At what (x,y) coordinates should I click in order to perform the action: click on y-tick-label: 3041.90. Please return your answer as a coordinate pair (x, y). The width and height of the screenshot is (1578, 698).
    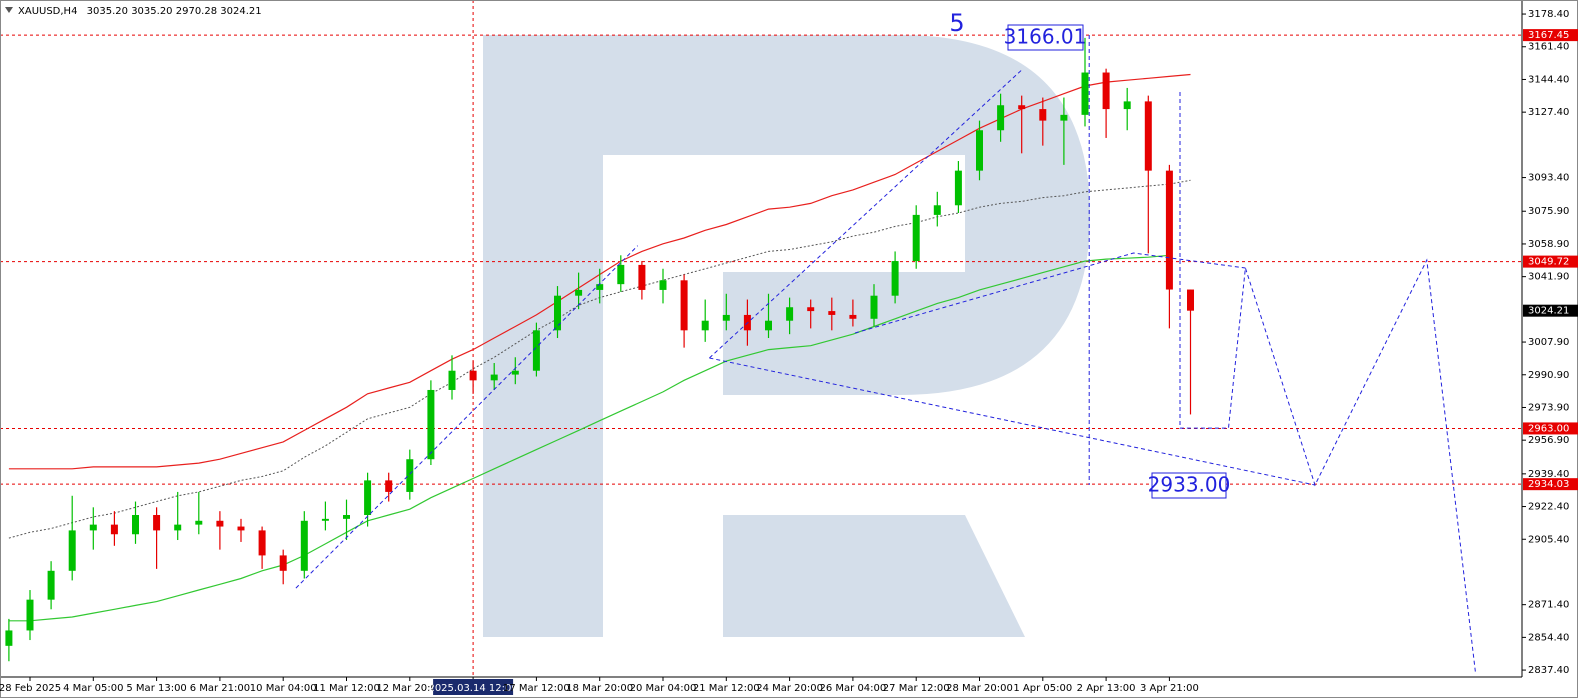
    Looking at the image, I should click on (1548, 277).